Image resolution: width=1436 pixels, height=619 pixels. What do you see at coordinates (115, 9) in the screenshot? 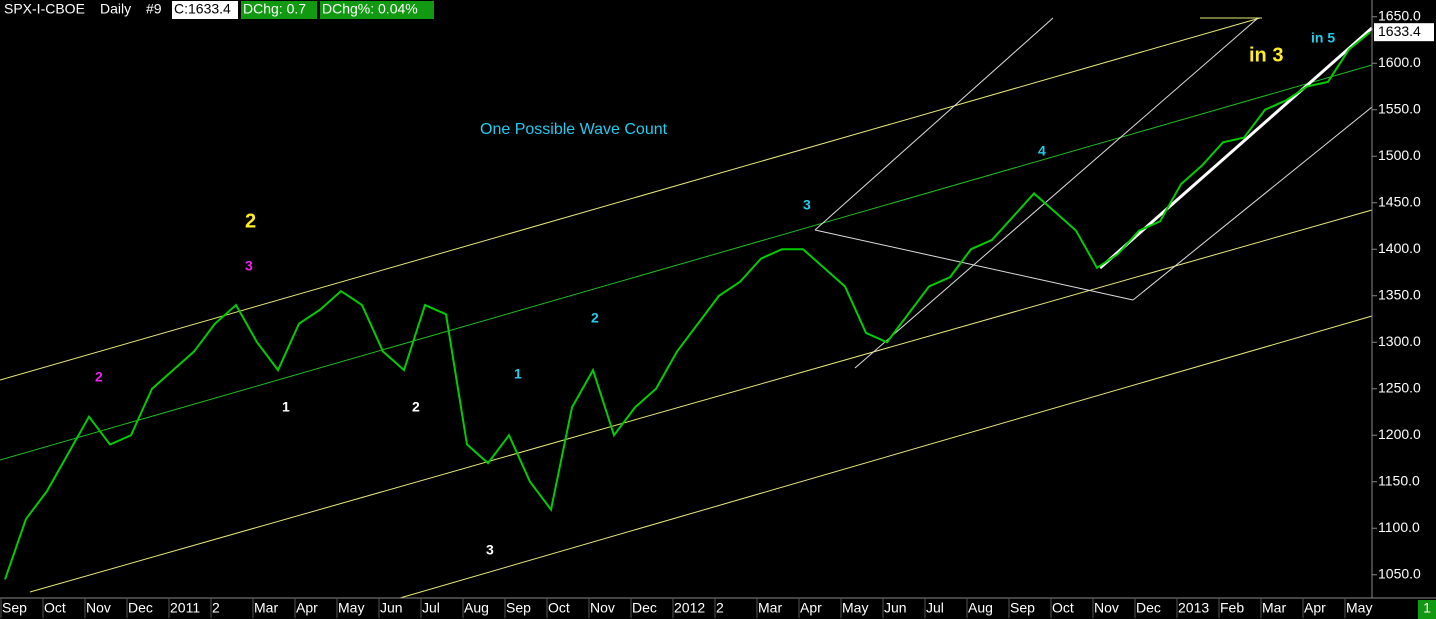
I see `period: Daily` at bounding box center [115, 9].